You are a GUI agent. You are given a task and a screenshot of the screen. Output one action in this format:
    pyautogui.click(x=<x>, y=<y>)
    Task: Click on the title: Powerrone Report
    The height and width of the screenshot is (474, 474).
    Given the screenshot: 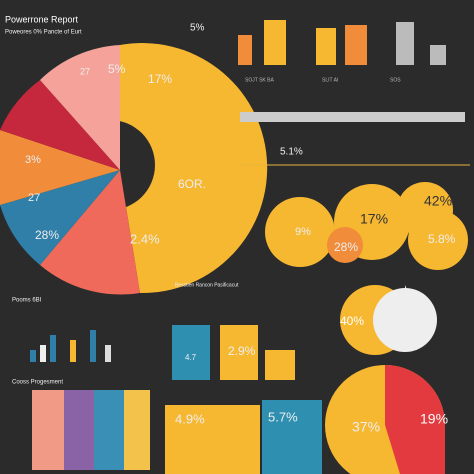 What is the action you would take?
    pyautogui.click(x=42, y=19)
    